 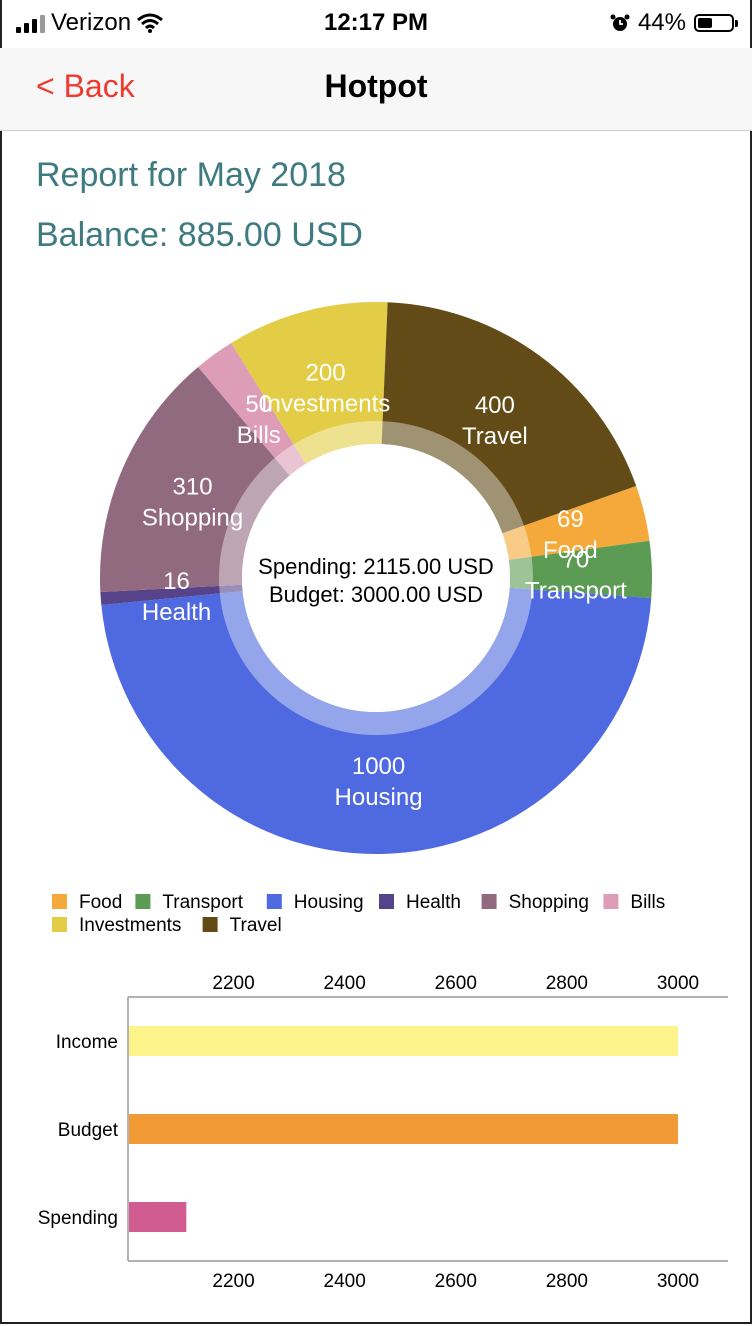 I want to click on x-tick-bottom-2800: 2800, so click(x=567, y=1281).